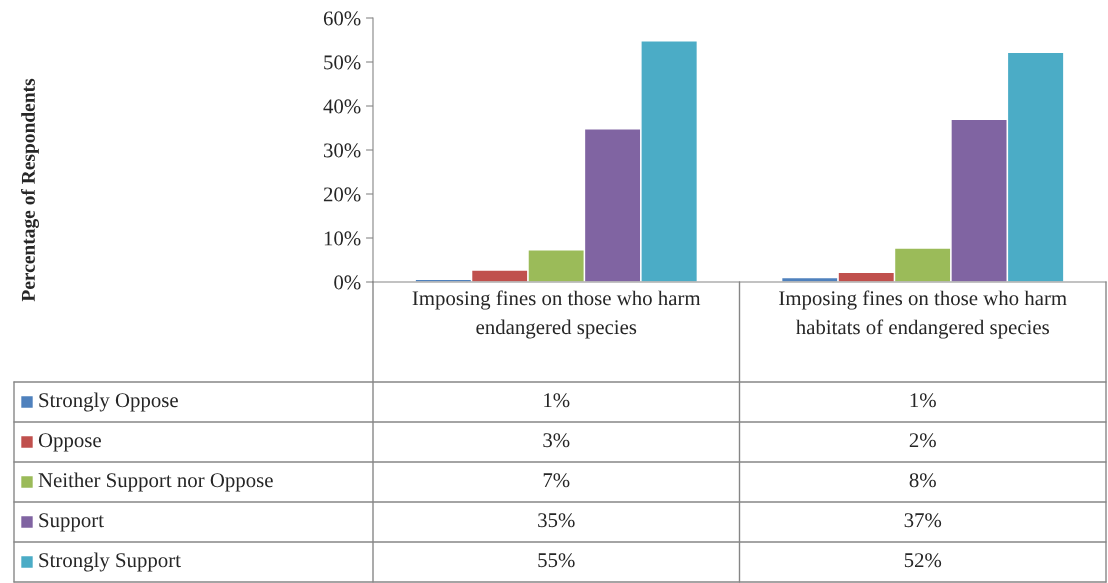 This screenshot has width=1108, height=583. Describe the element at coordinates (108, 402) in the screenshot. I see `legend-label: Strongly Oppose` at that location.